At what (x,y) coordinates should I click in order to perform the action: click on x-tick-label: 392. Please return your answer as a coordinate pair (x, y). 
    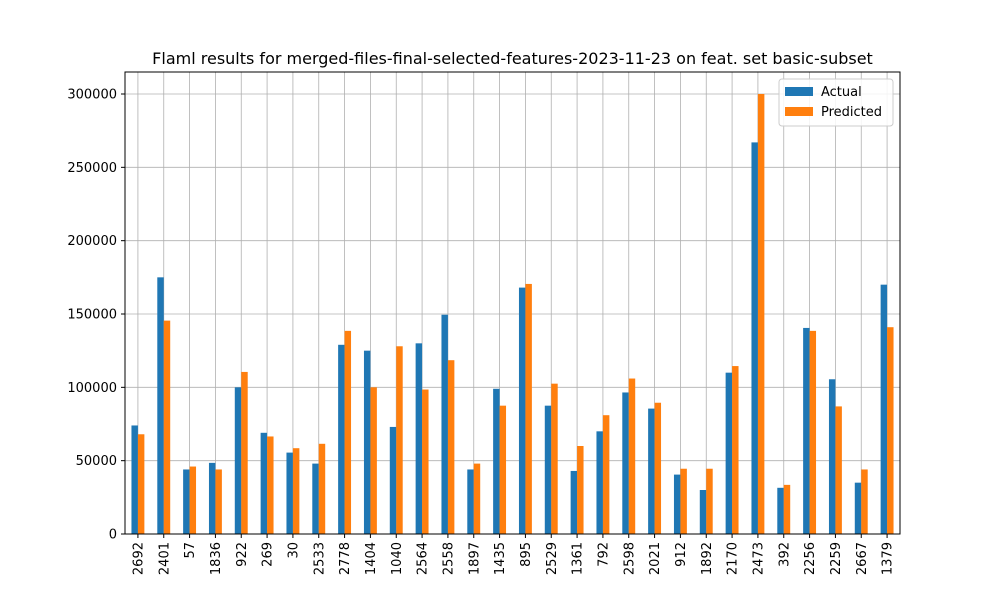
    Looking at the image, I should click on (784, 554).